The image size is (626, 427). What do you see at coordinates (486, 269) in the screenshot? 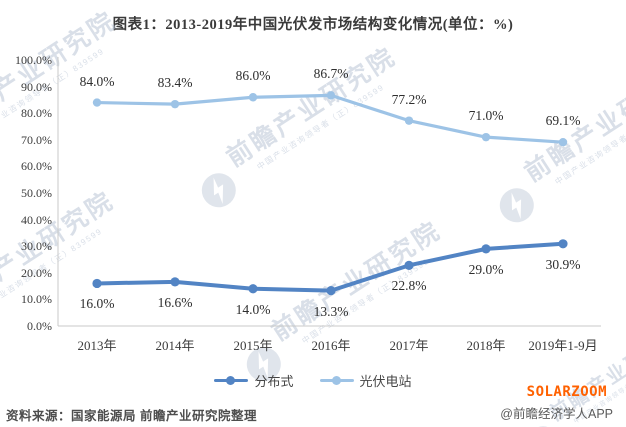
I see `data-point-label: 29.0%` at bounding box center [486, 269].